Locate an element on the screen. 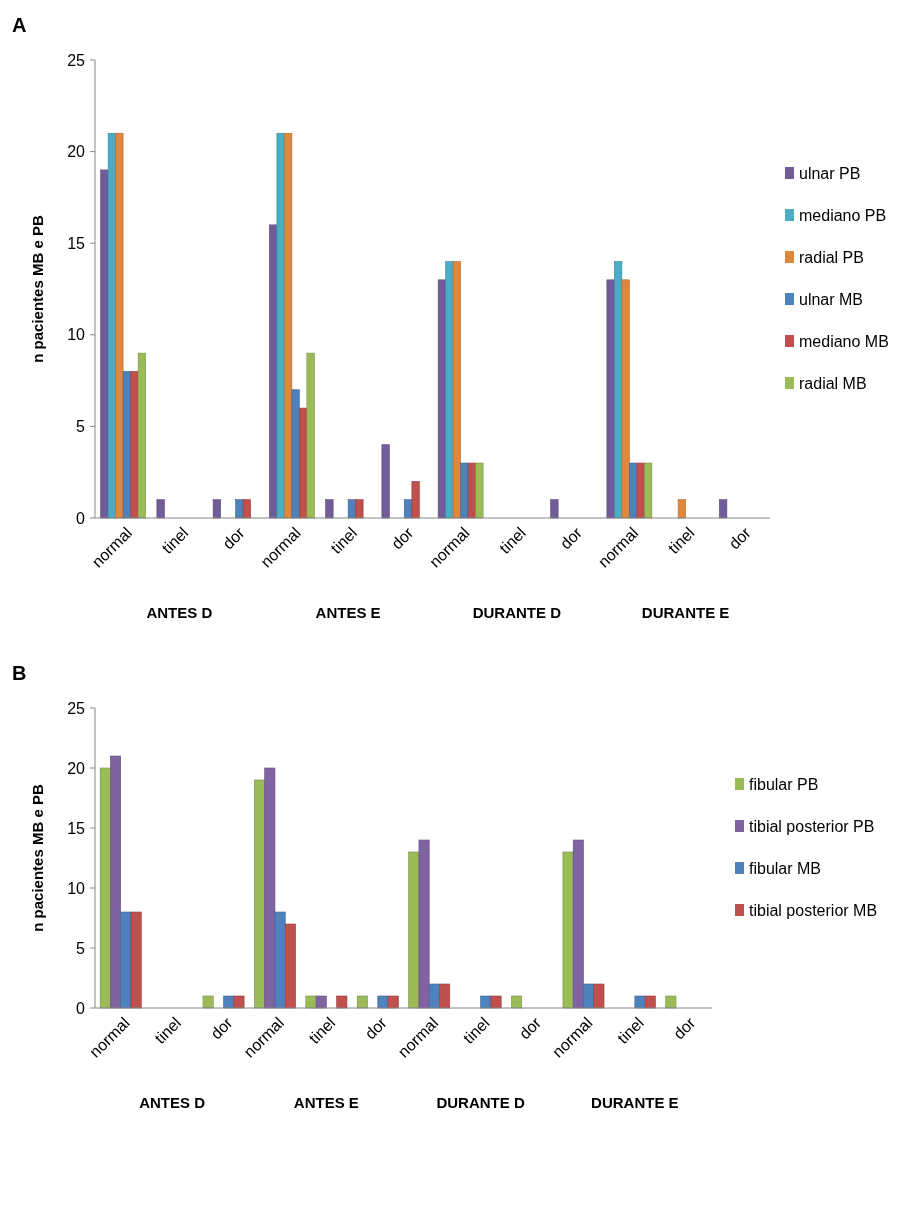  text: A is located at coordinates (19, 25).